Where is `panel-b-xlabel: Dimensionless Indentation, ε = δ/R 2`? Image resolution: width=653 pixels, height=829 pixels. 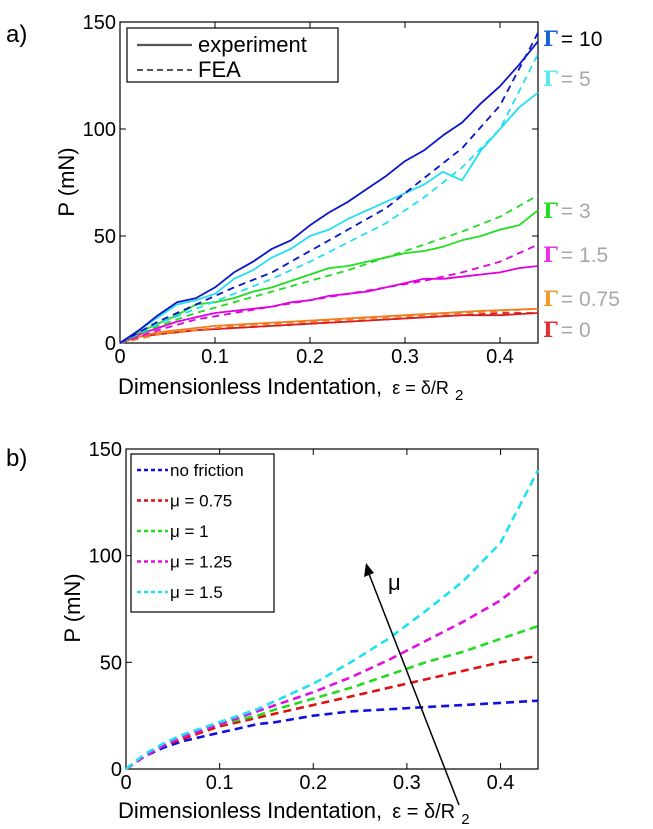
panel-b-xlabel: Dimensionless Indentation, ε = δ/R 2 is located at coordinates (294, 813).